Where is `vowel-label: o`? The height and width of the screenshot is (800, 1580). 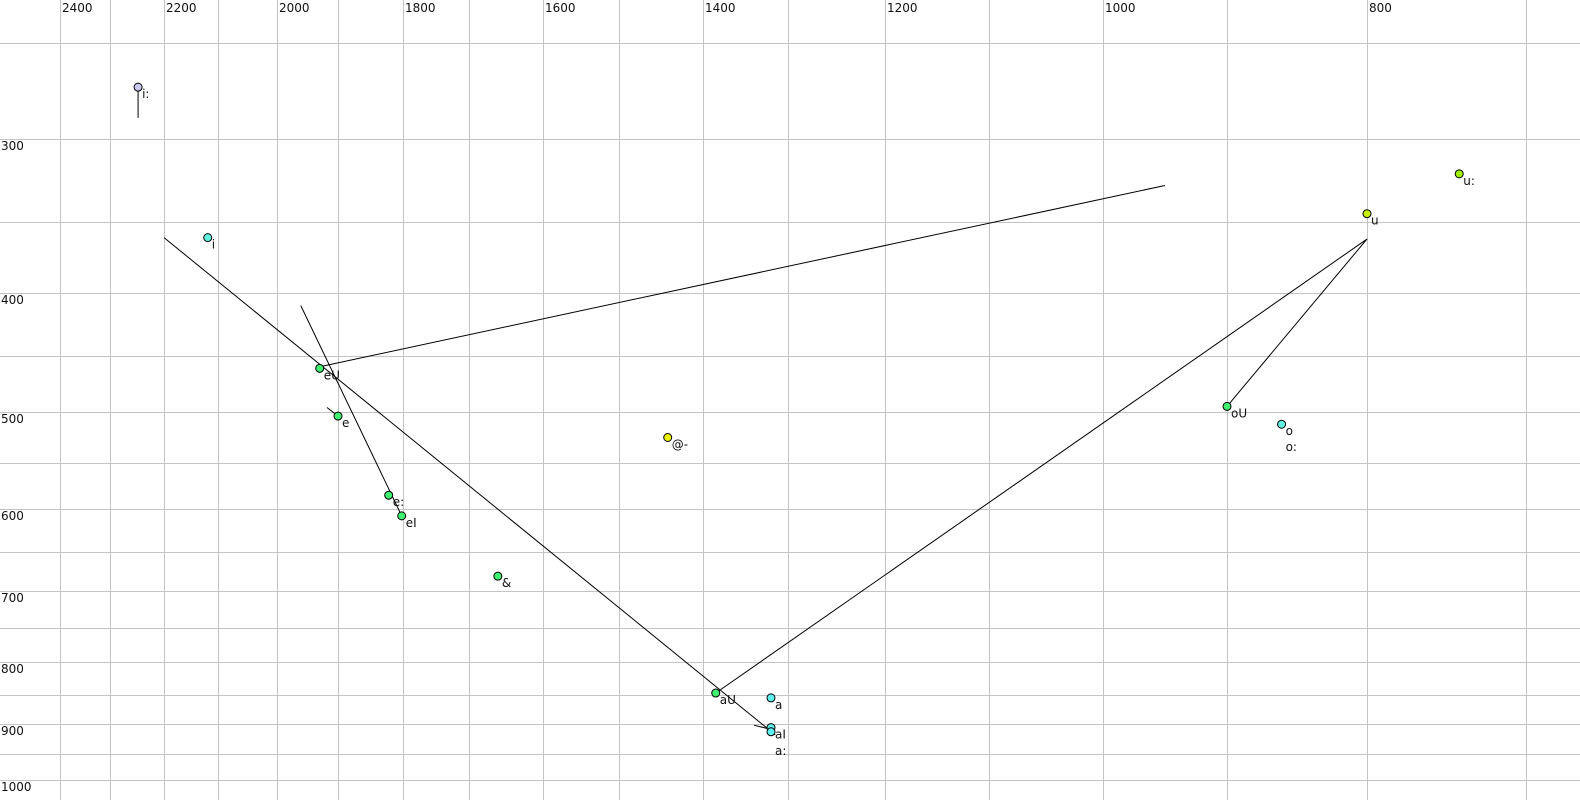
vowel-label: o is located at coordinates (1289, 431).